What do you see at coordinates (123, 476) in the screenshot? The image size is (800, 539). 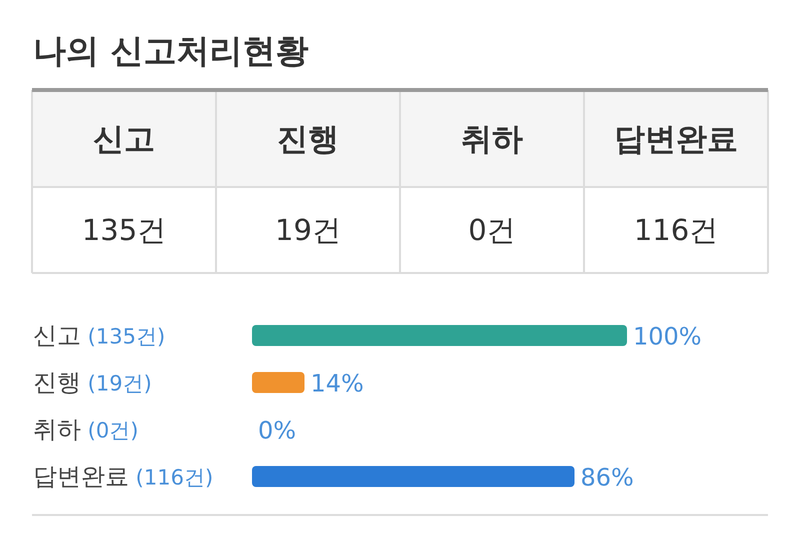 I see `y-tick-label: 답변완료 (116건)` at bounding box center [123, 476].